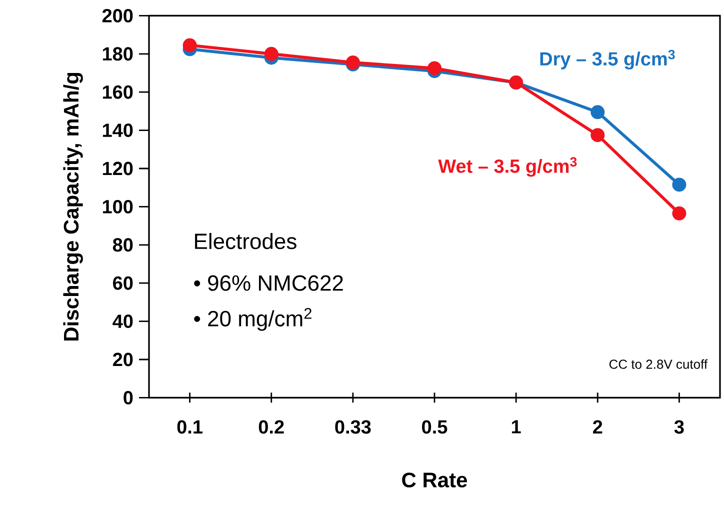  What do you see at coordinates (245, 241) in the screenshot?
I see `annotation: Electrodes` at bounding box center [245, 241].